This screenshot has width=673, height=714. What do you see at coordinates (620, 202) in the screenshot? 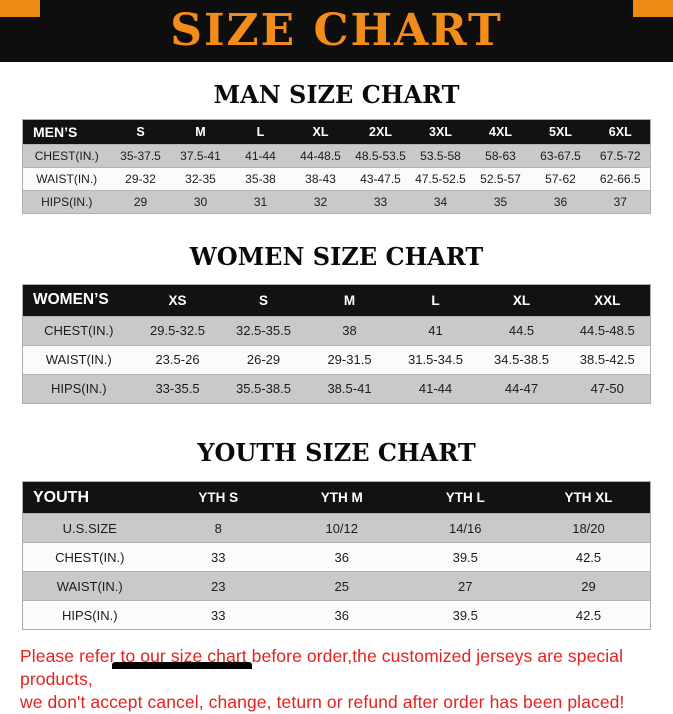
I see `value-cell: 37` at bounding box center [620, 202].